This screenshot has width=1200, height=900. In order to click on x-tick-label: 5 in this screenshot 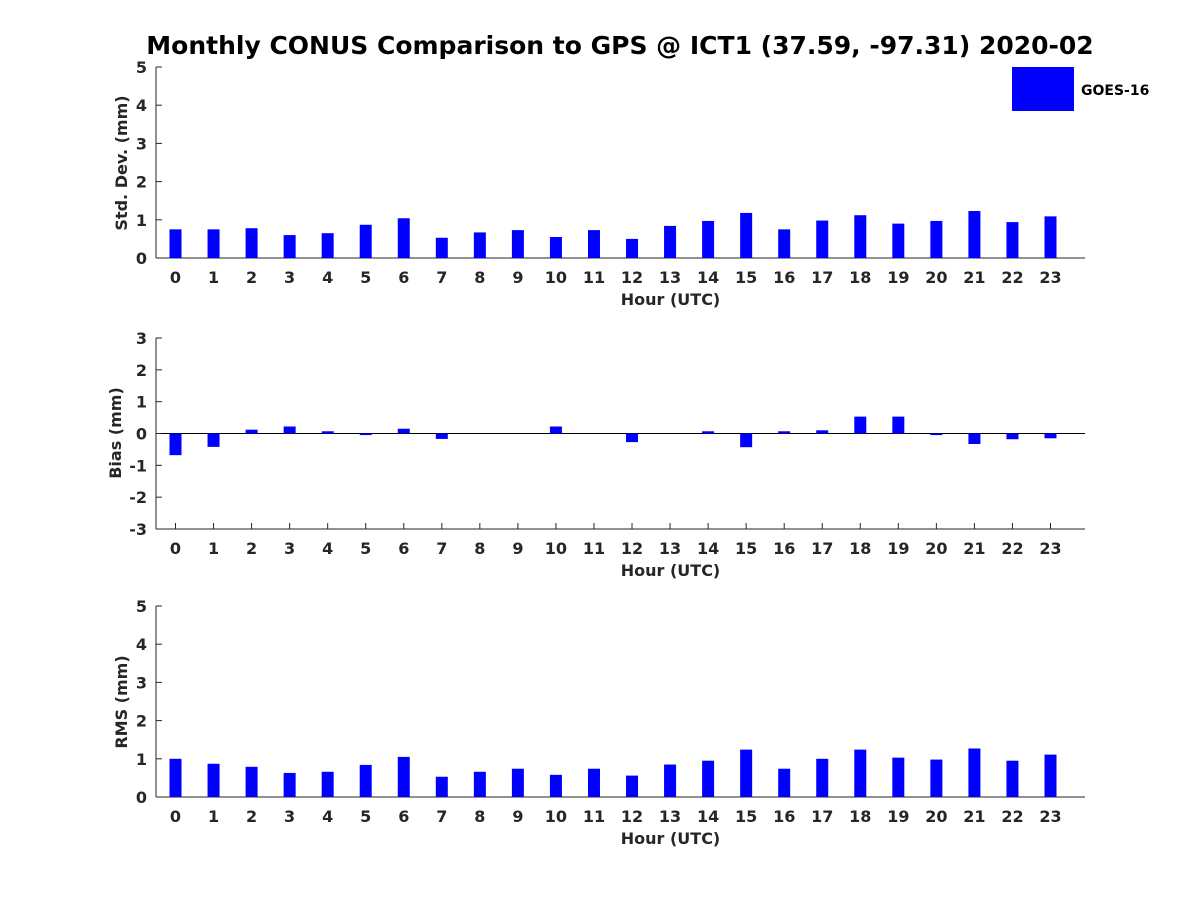, I will do `click(365, 277)`.